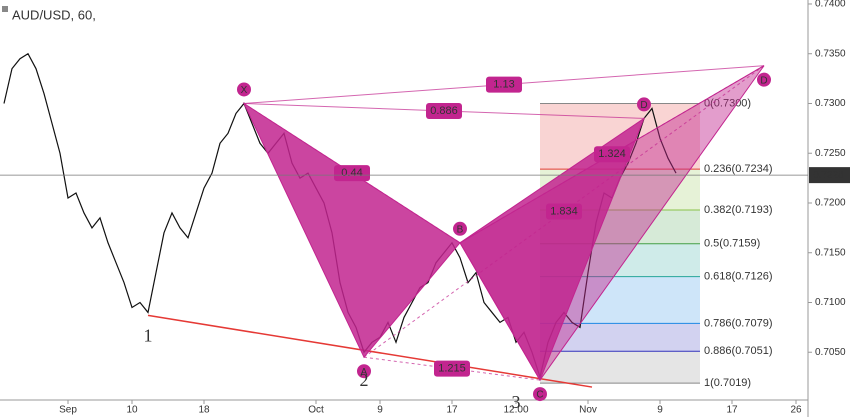 This screenshot has width=850, height=417. I want to click on fib-label: 0.382(0.7193), so click(738, 210).